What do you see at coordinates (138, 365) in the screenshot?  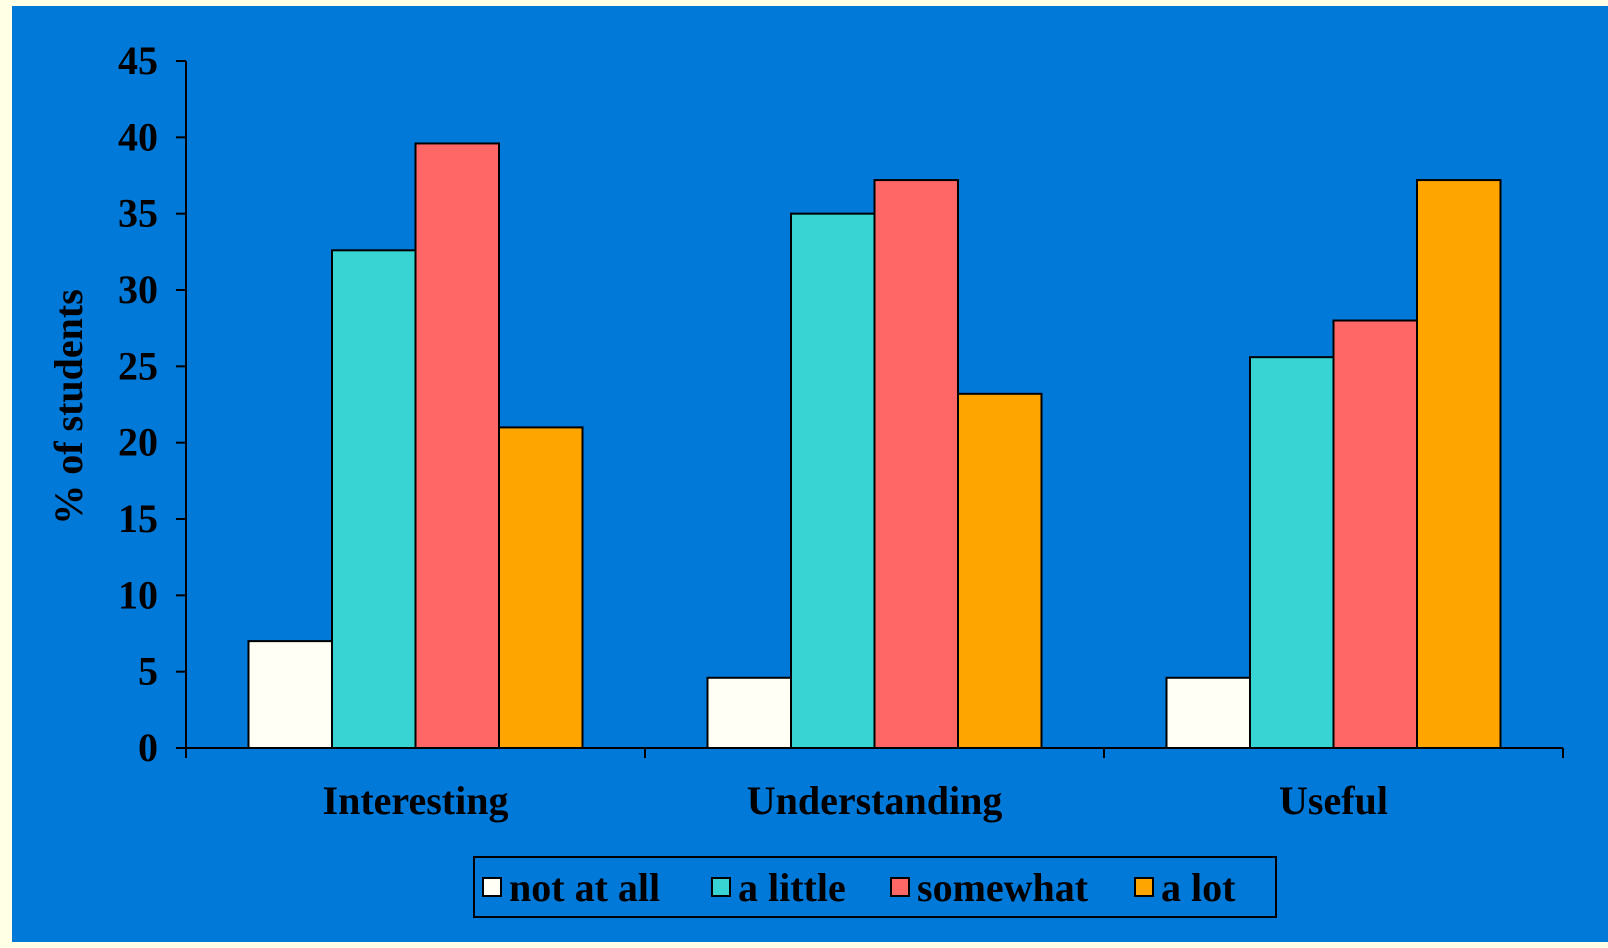 I see `y-tick-label: 25` at bounding box center [138, 365].